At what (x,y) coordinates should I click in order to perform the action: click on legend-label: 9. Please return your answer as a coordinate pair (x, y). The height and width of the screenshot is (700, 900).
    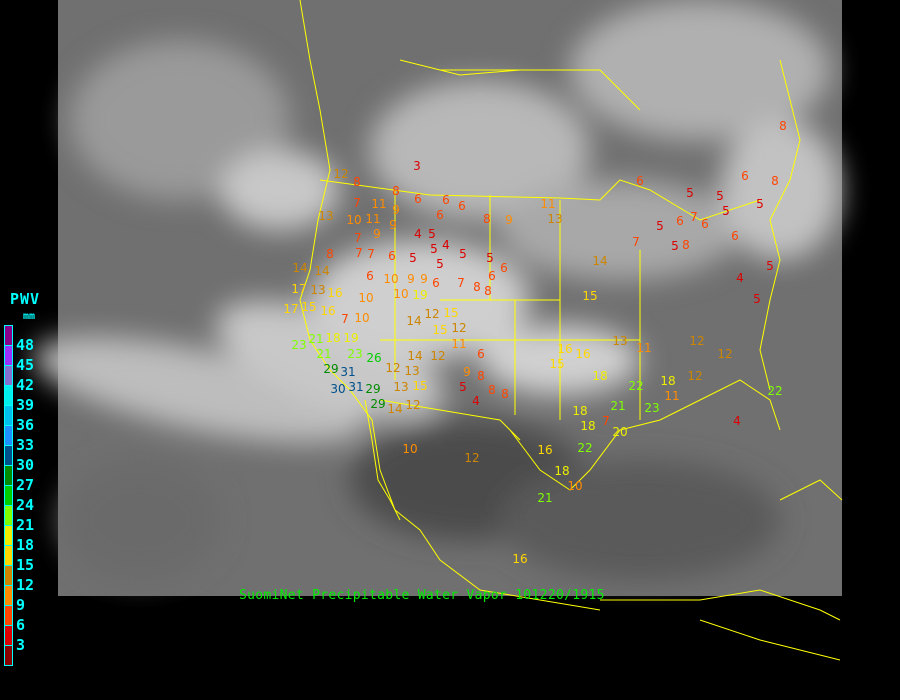
    Looking at the image, I should click on (21, 604).